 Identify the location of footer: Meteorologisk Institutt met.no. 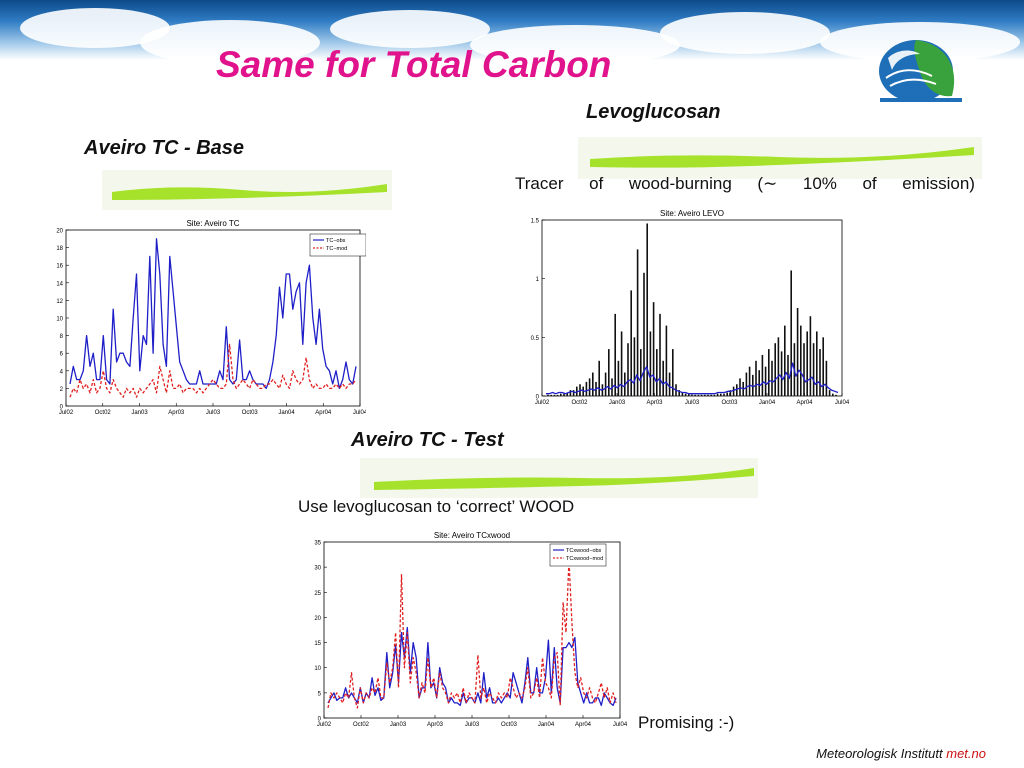
(901, 753).